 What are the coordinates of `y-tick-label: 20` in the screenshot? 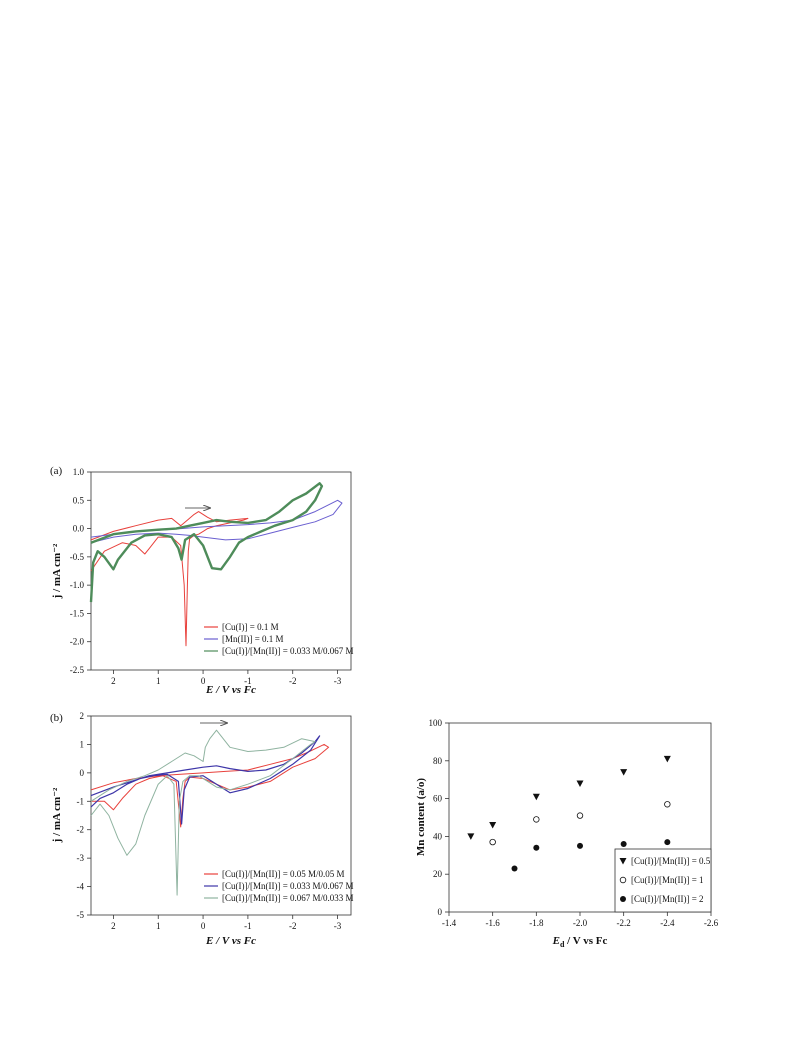 It's located at (438, 874).